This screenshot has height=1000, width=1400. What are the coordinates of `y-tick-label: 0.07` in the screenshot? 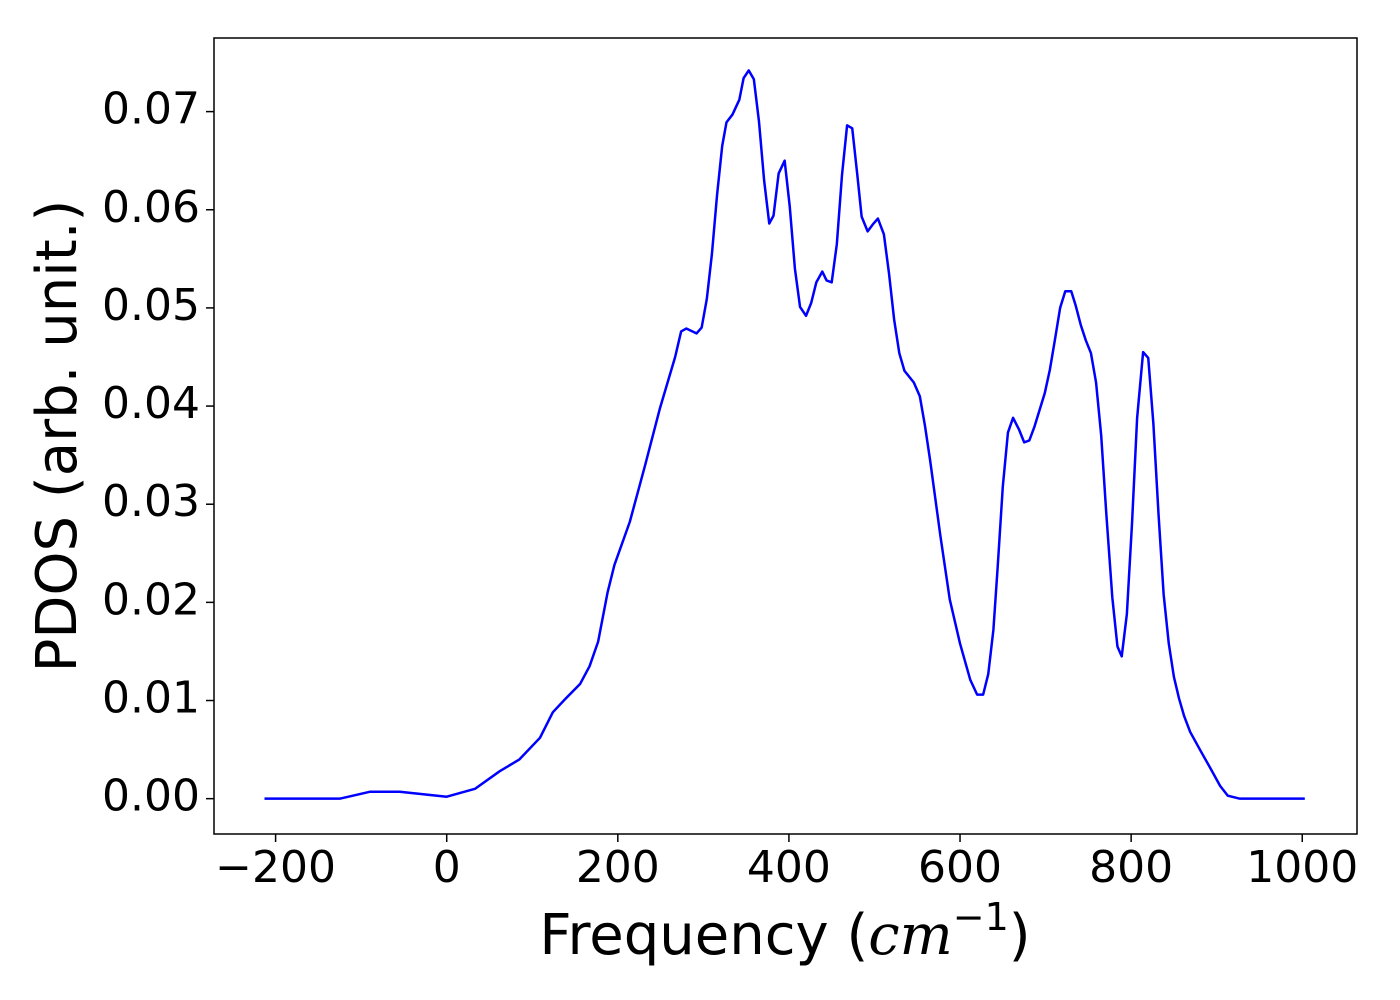 It's located at (151, 109).